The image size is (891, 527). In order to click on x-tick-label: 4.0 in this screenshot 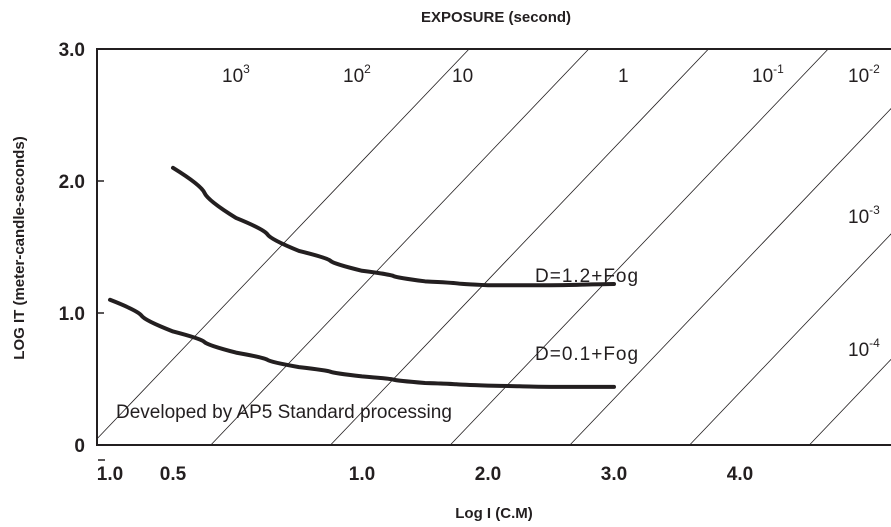, I will do `click(740, 474)`.